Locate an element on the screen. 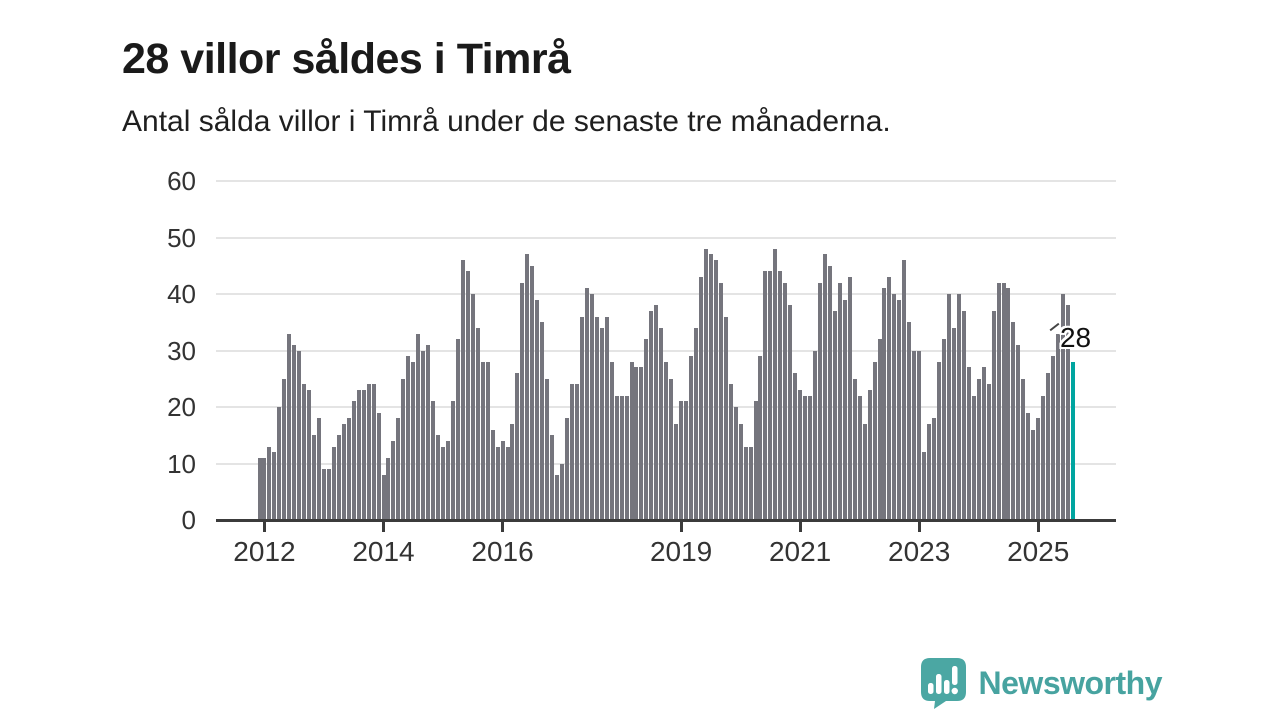 Image resolution: width=1280 pixels, height=720 pixels. y-axis-label-60: 60 is located at coordinates (181, 181).